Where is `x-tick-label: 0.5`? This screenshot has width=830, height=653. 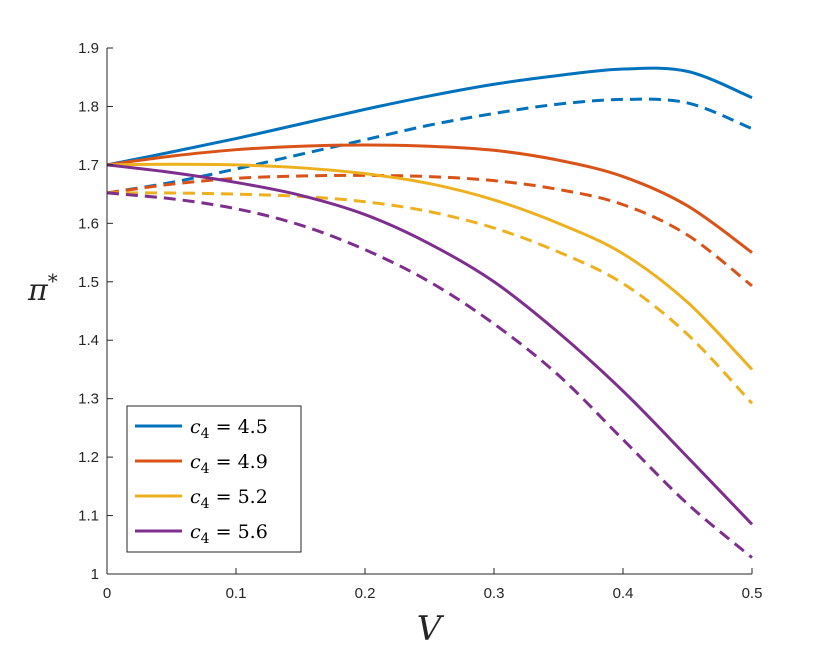 x-tick-label: 0.5 is located at coordinates (752, 593).